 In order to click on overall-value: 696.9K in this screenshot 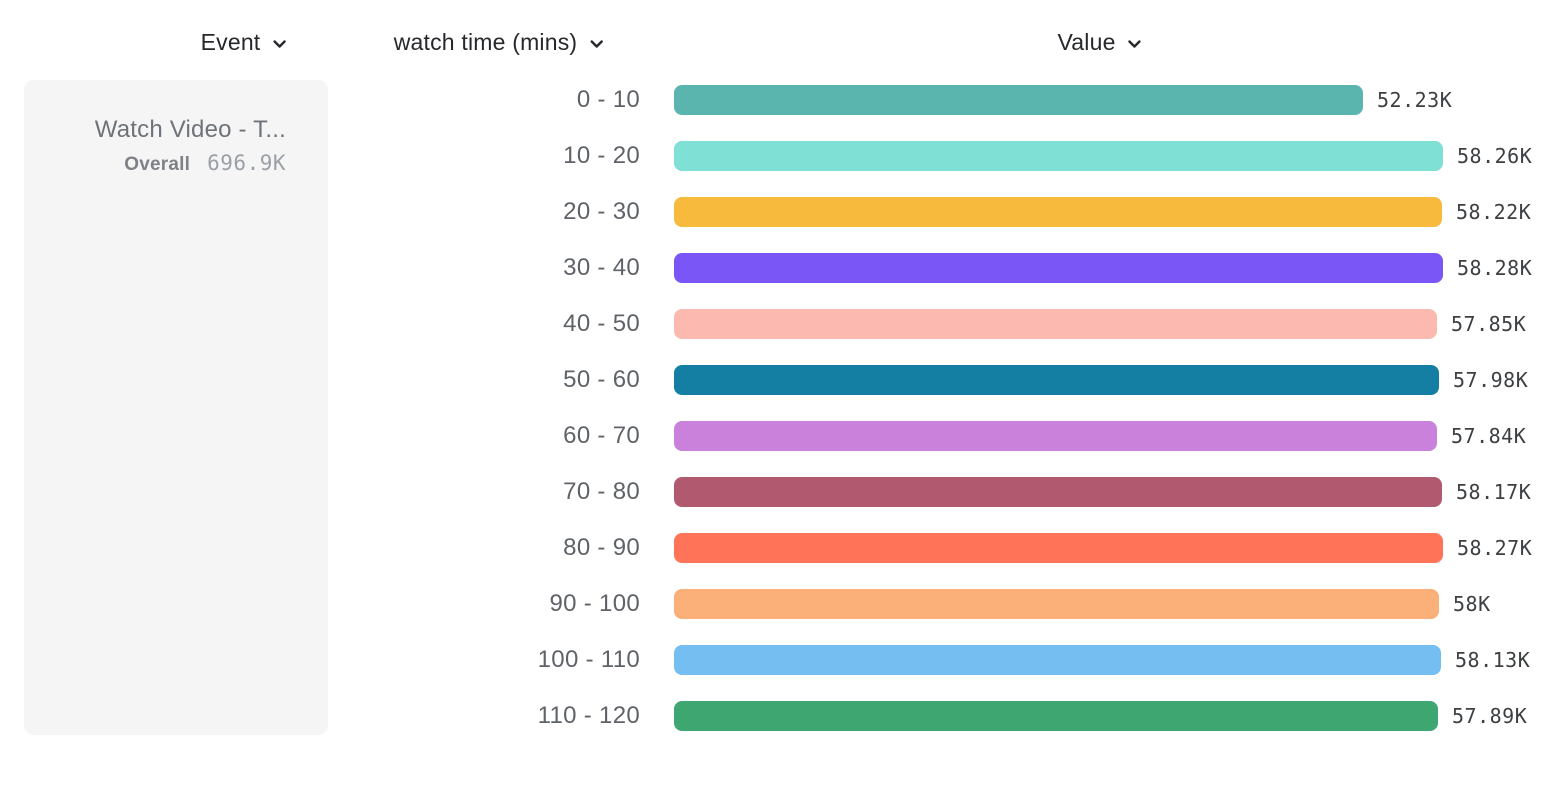, I will do `click(246, 163)`.